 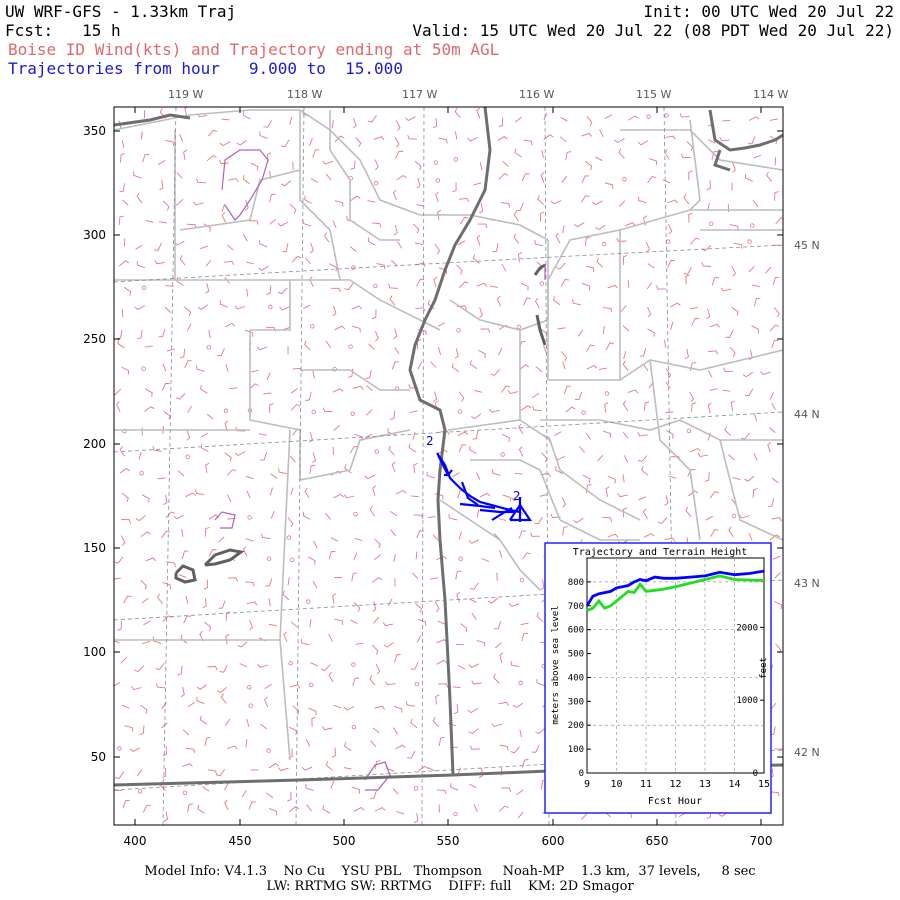 What do you see at coordinates (205, 68) in the screenshot?
I see `trajectory-subtitle: Trajectories from hour 9.000 to 15.000` at bounding box center [205, 68].